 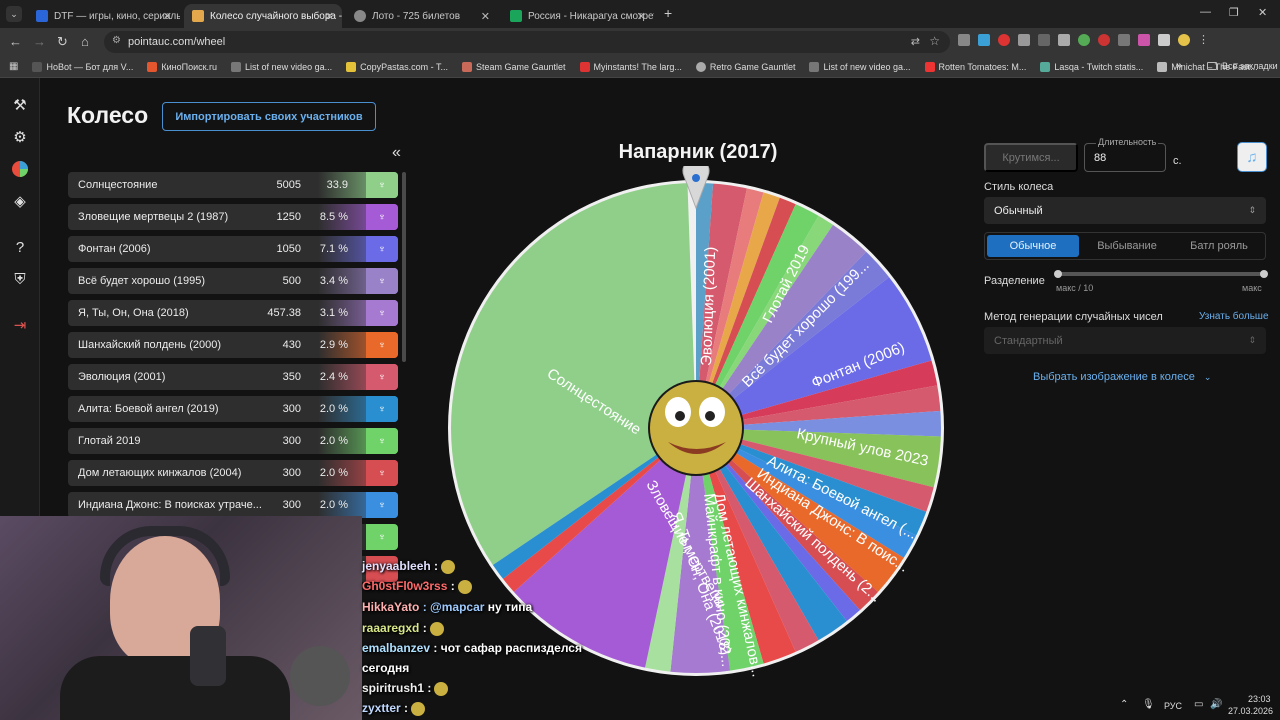 What do you see at coordinates (527, 42) in the screenshot?
I see `address-bar: ⚙ pointauc.com/wheel ⇄ ☆` at bounding box center [527, 42].